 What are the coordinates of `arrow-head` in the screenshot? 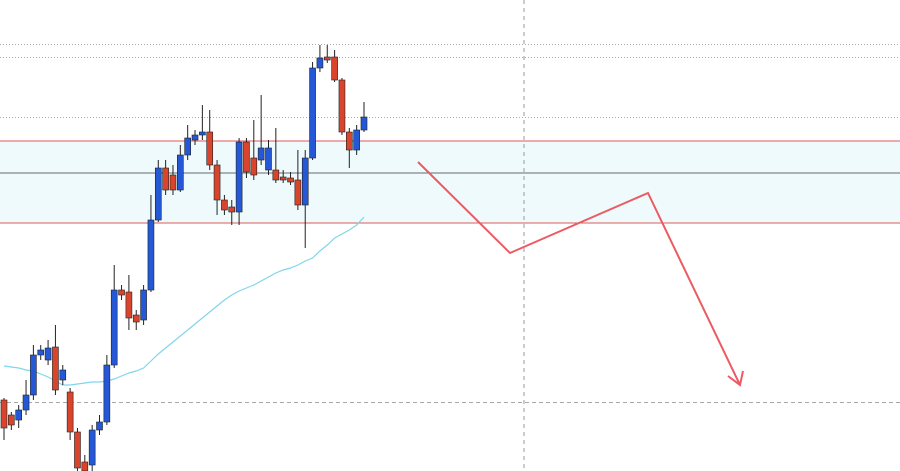 It's located at (735, 378).